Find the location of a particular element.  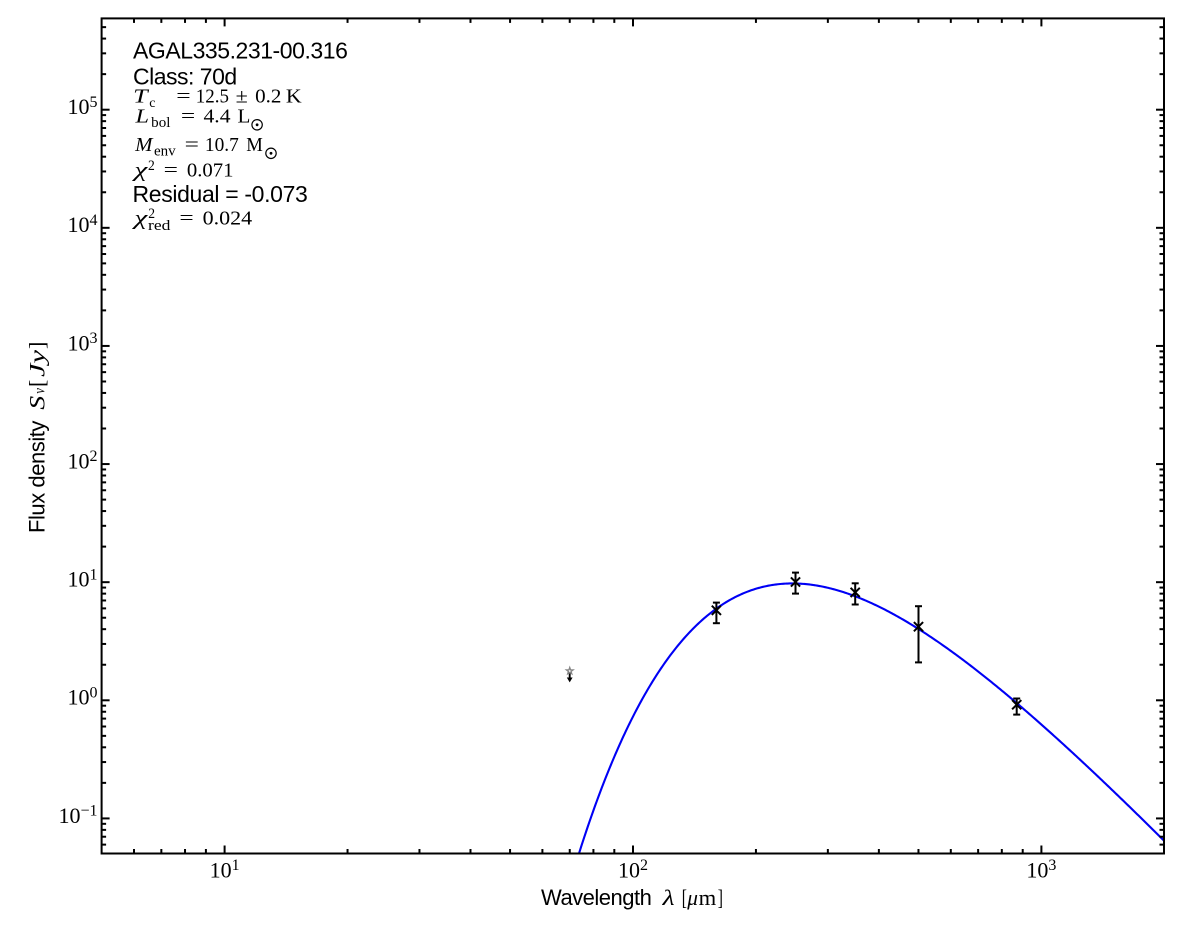

svg-text: 12.5 is located at coordinates (212, 96).